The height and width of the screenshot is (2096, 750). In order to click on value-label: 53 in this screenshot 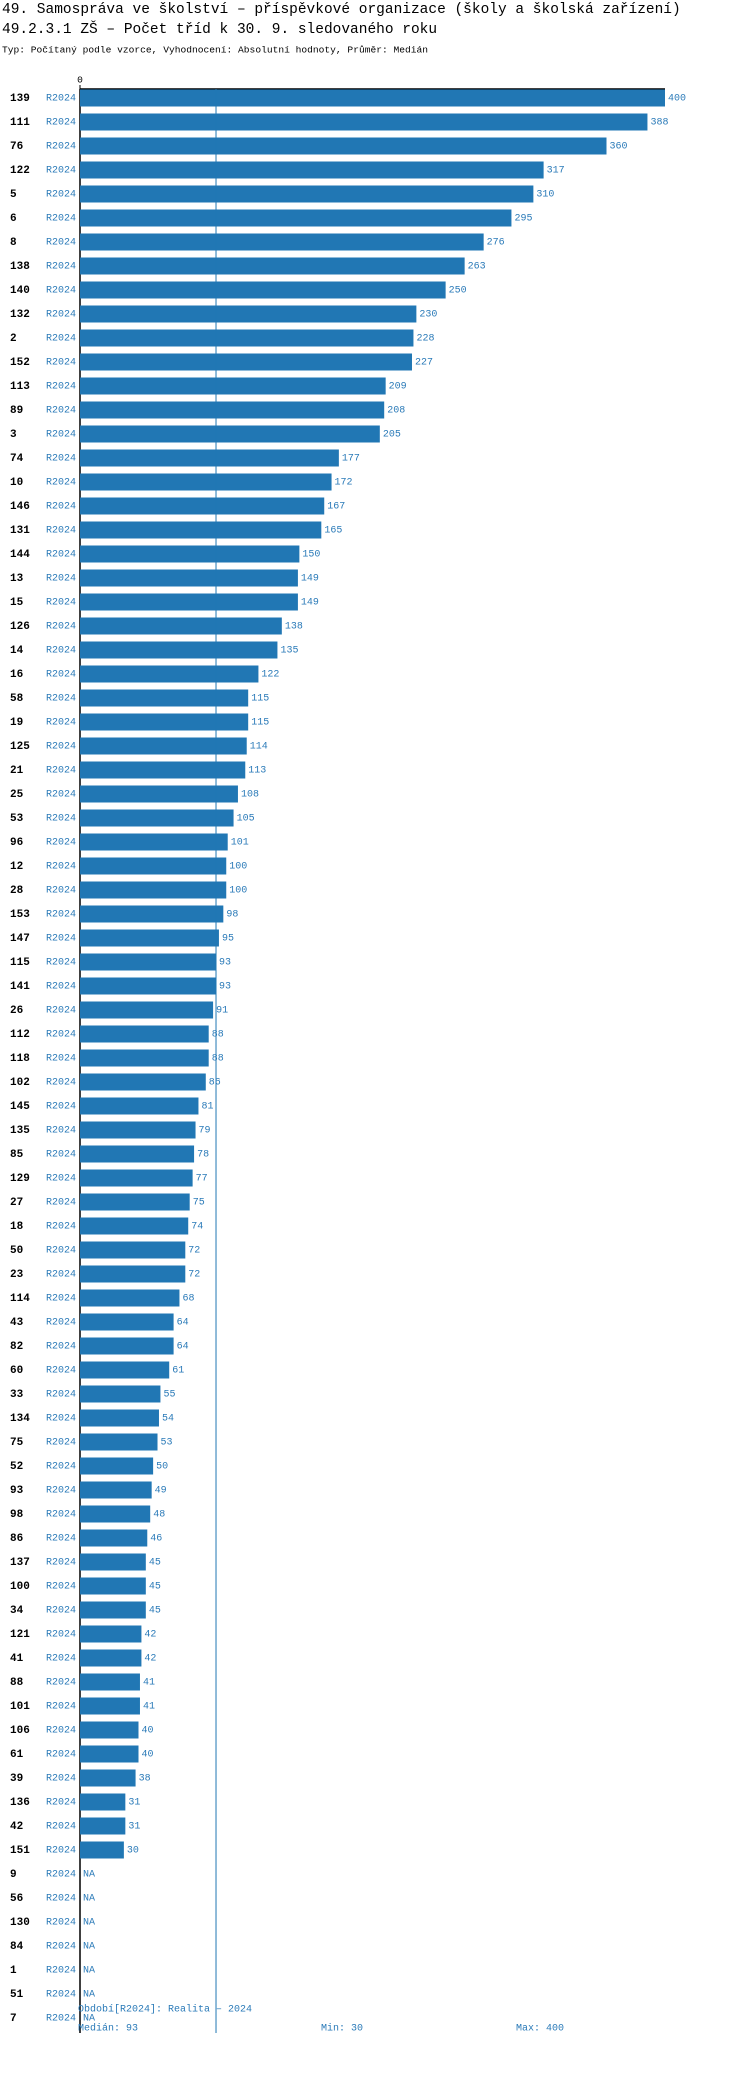, I will do `click(167, 1443)`.